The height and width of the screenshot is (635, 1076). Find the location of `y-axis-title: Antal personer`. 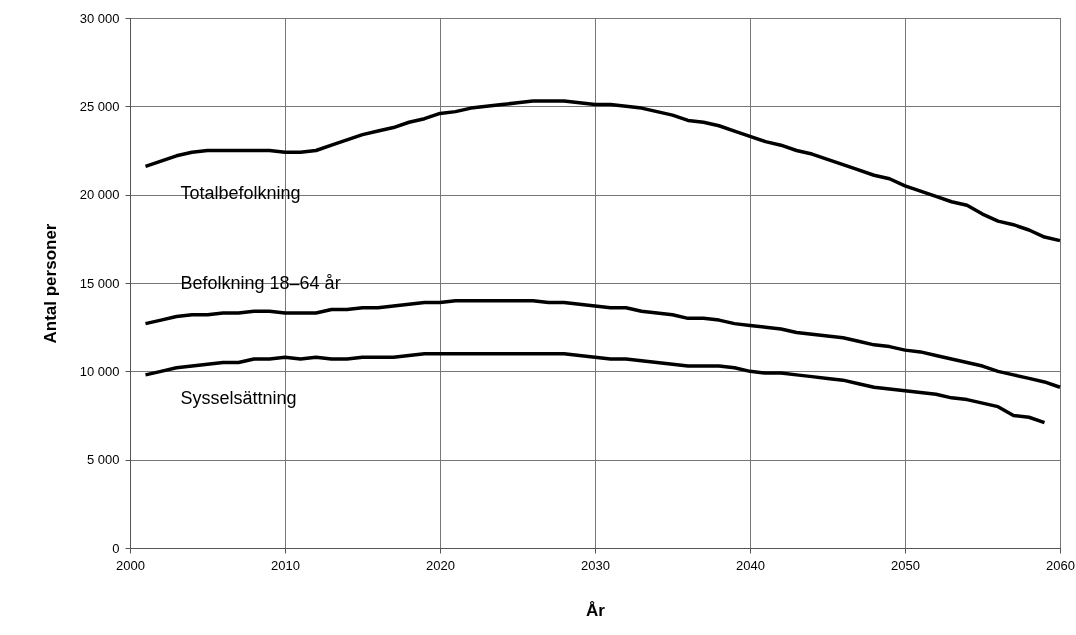

y-axis-title: Antal personer is located at coordinates (50, 283).